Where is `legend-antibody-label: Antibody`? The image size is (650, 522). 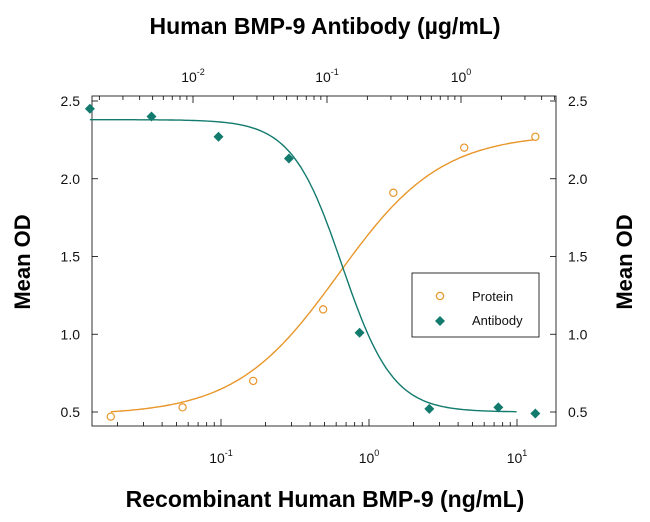 legend-antibody-label: Antibody is located at coordinates (497, 320).